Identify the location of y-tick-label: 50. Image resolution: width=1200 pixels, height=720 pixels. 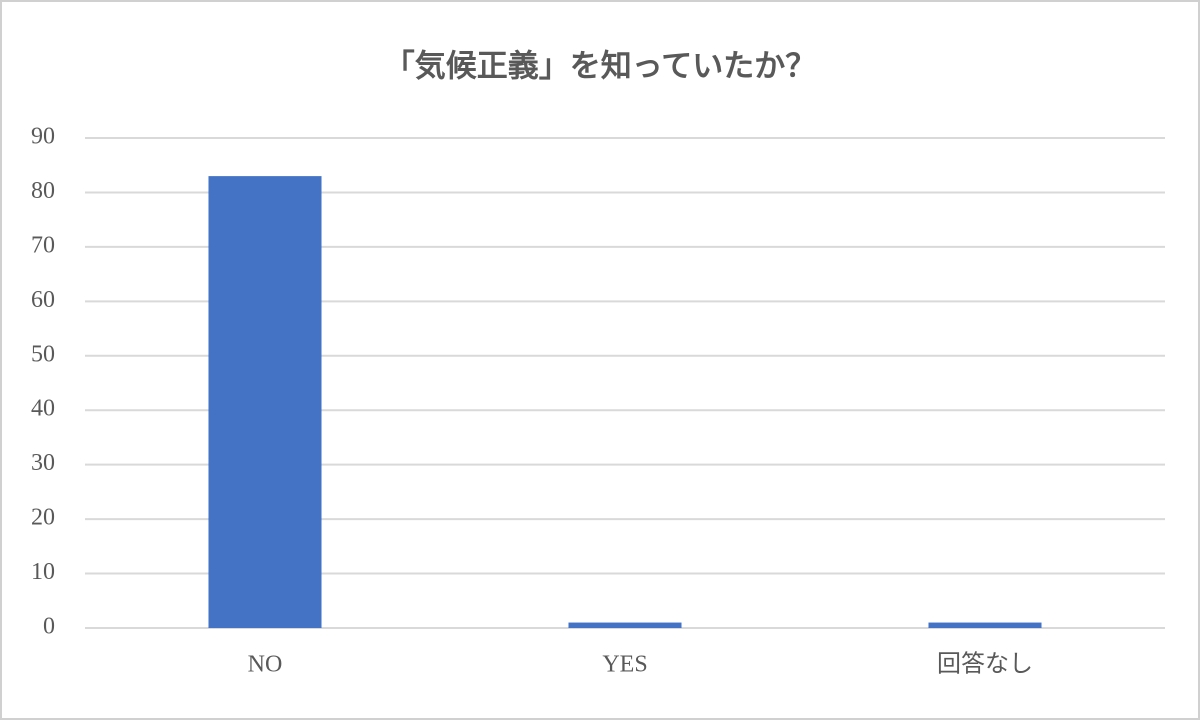
(43, 354).